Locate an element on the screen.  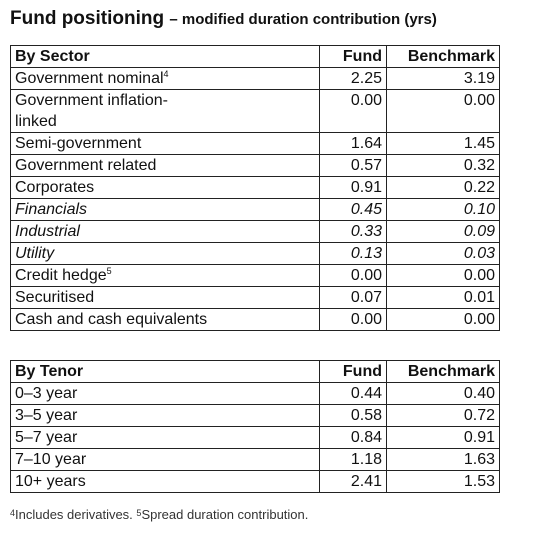
cell-text: Semi-government is located at coordinates (78, 143).